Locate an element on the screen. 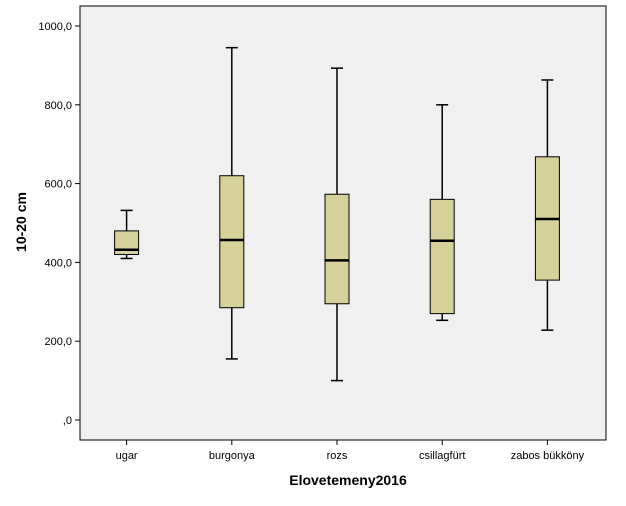 The image size is (626, 506). box-csillagfürt is located at coordinates (442, 213).